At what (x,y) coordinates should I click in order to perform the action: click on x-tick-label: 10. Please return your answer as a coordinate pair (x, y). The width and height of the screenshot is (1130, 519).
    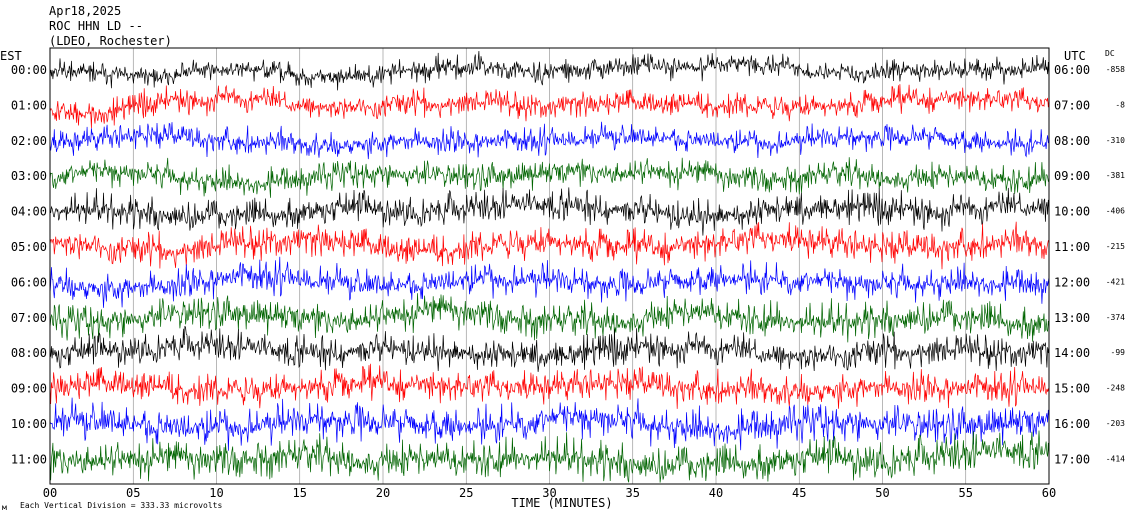
    Looking at the image, I should click on (216, 493).